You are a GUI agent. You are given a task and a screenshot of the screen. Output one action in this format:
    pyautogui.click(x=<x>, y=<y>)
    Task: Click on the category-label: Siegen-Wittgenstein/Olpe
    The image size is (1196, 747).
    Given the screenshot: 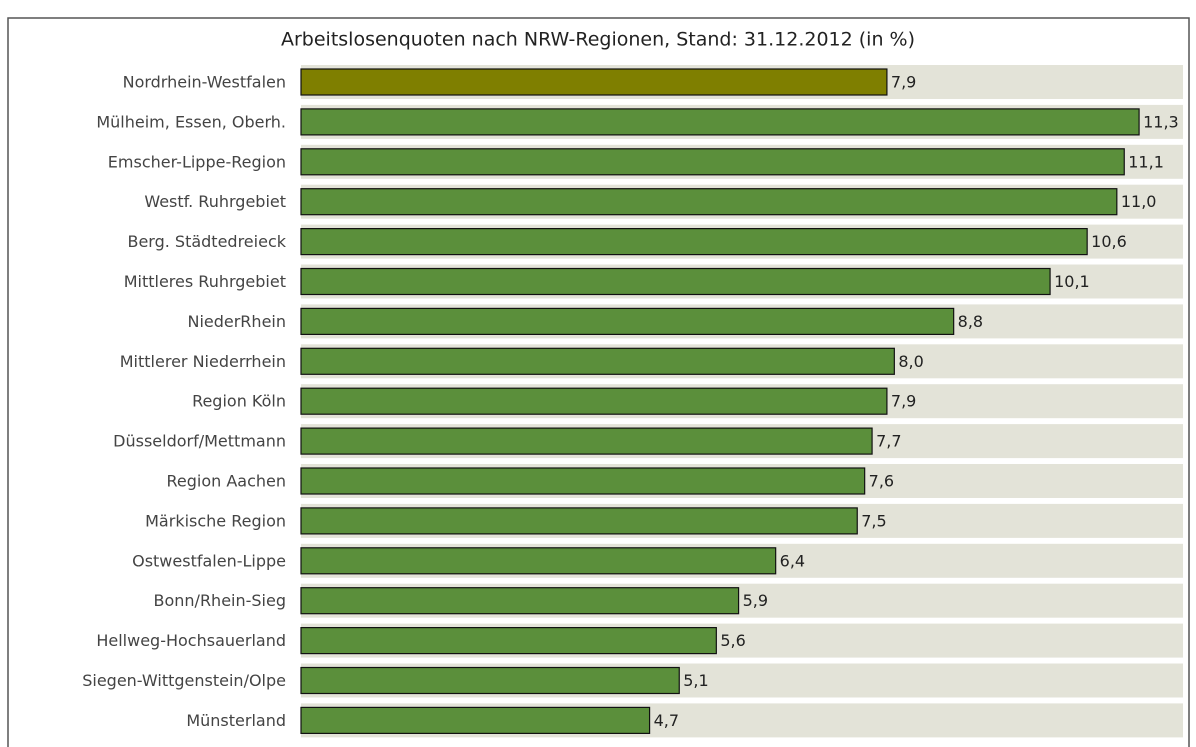 What is the action you would take?
    pyautogui.click(x=184, y=680)
    